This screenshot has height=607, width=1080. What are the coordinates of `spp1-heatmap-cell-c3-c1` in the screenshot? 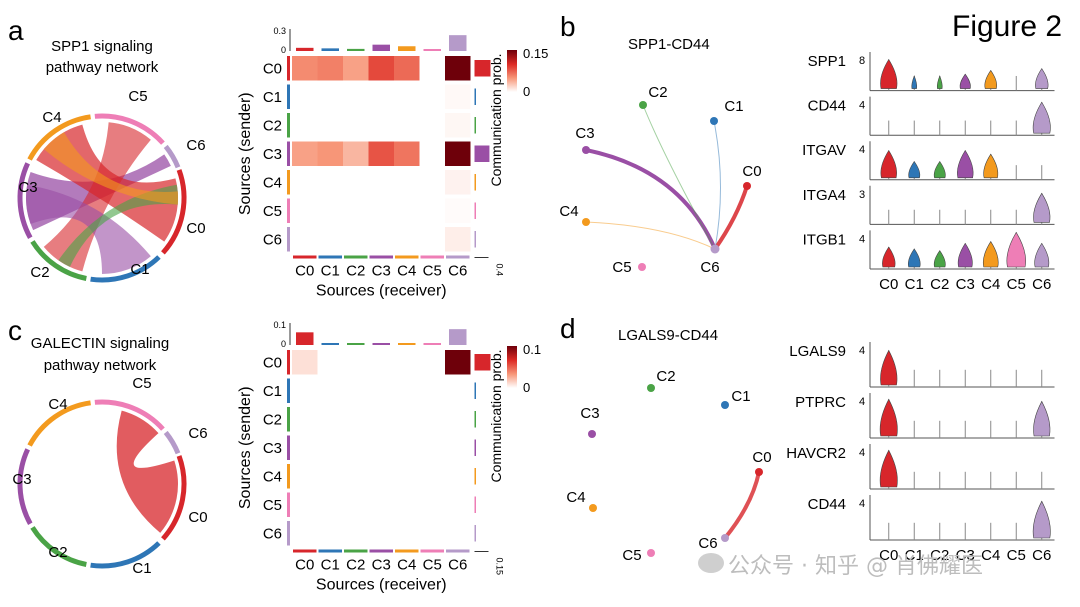 It's located at (330, 153).